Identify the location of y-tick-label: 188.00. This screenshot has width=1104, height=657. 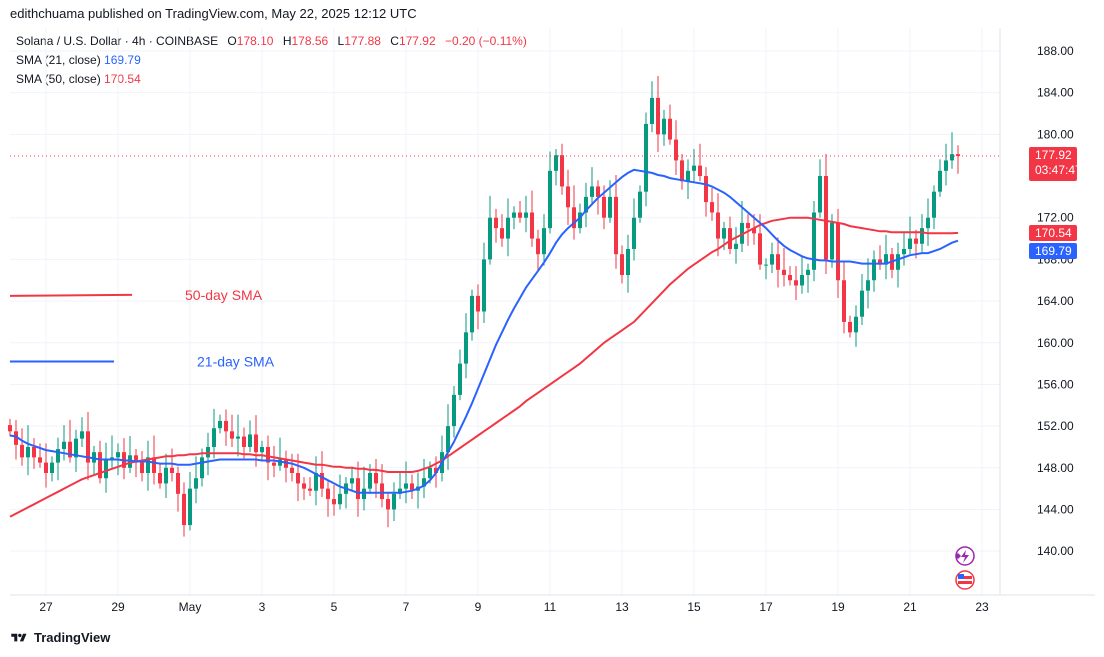
(1055, 51).